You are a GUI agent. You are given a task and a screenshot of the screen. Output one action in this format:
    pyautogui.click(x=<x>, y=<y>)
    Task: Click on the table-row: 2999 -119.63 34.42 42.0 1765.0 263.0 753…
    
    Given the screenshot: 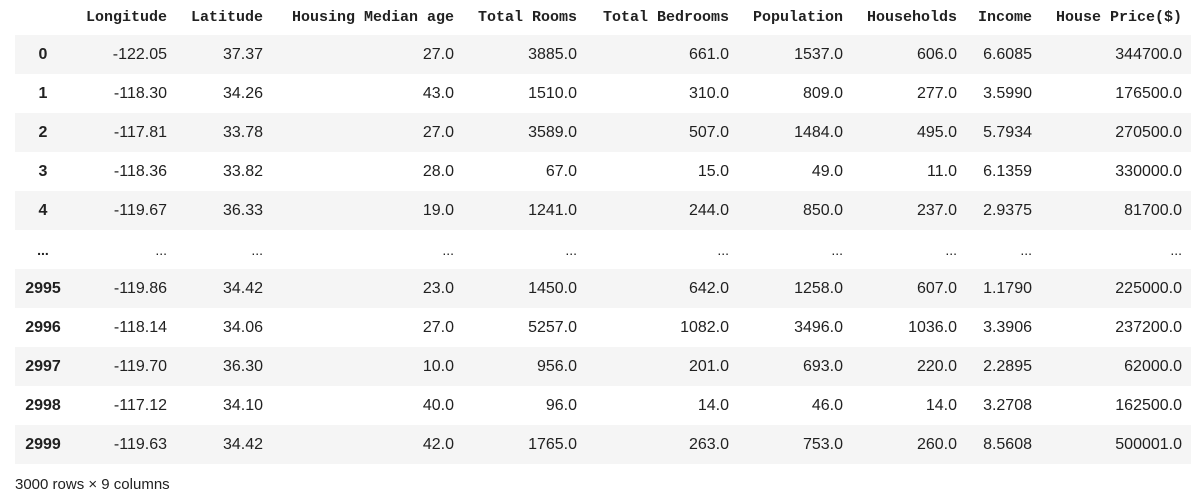 What is the action you would take?
    pyautogui.click(x=603, y=444)
    